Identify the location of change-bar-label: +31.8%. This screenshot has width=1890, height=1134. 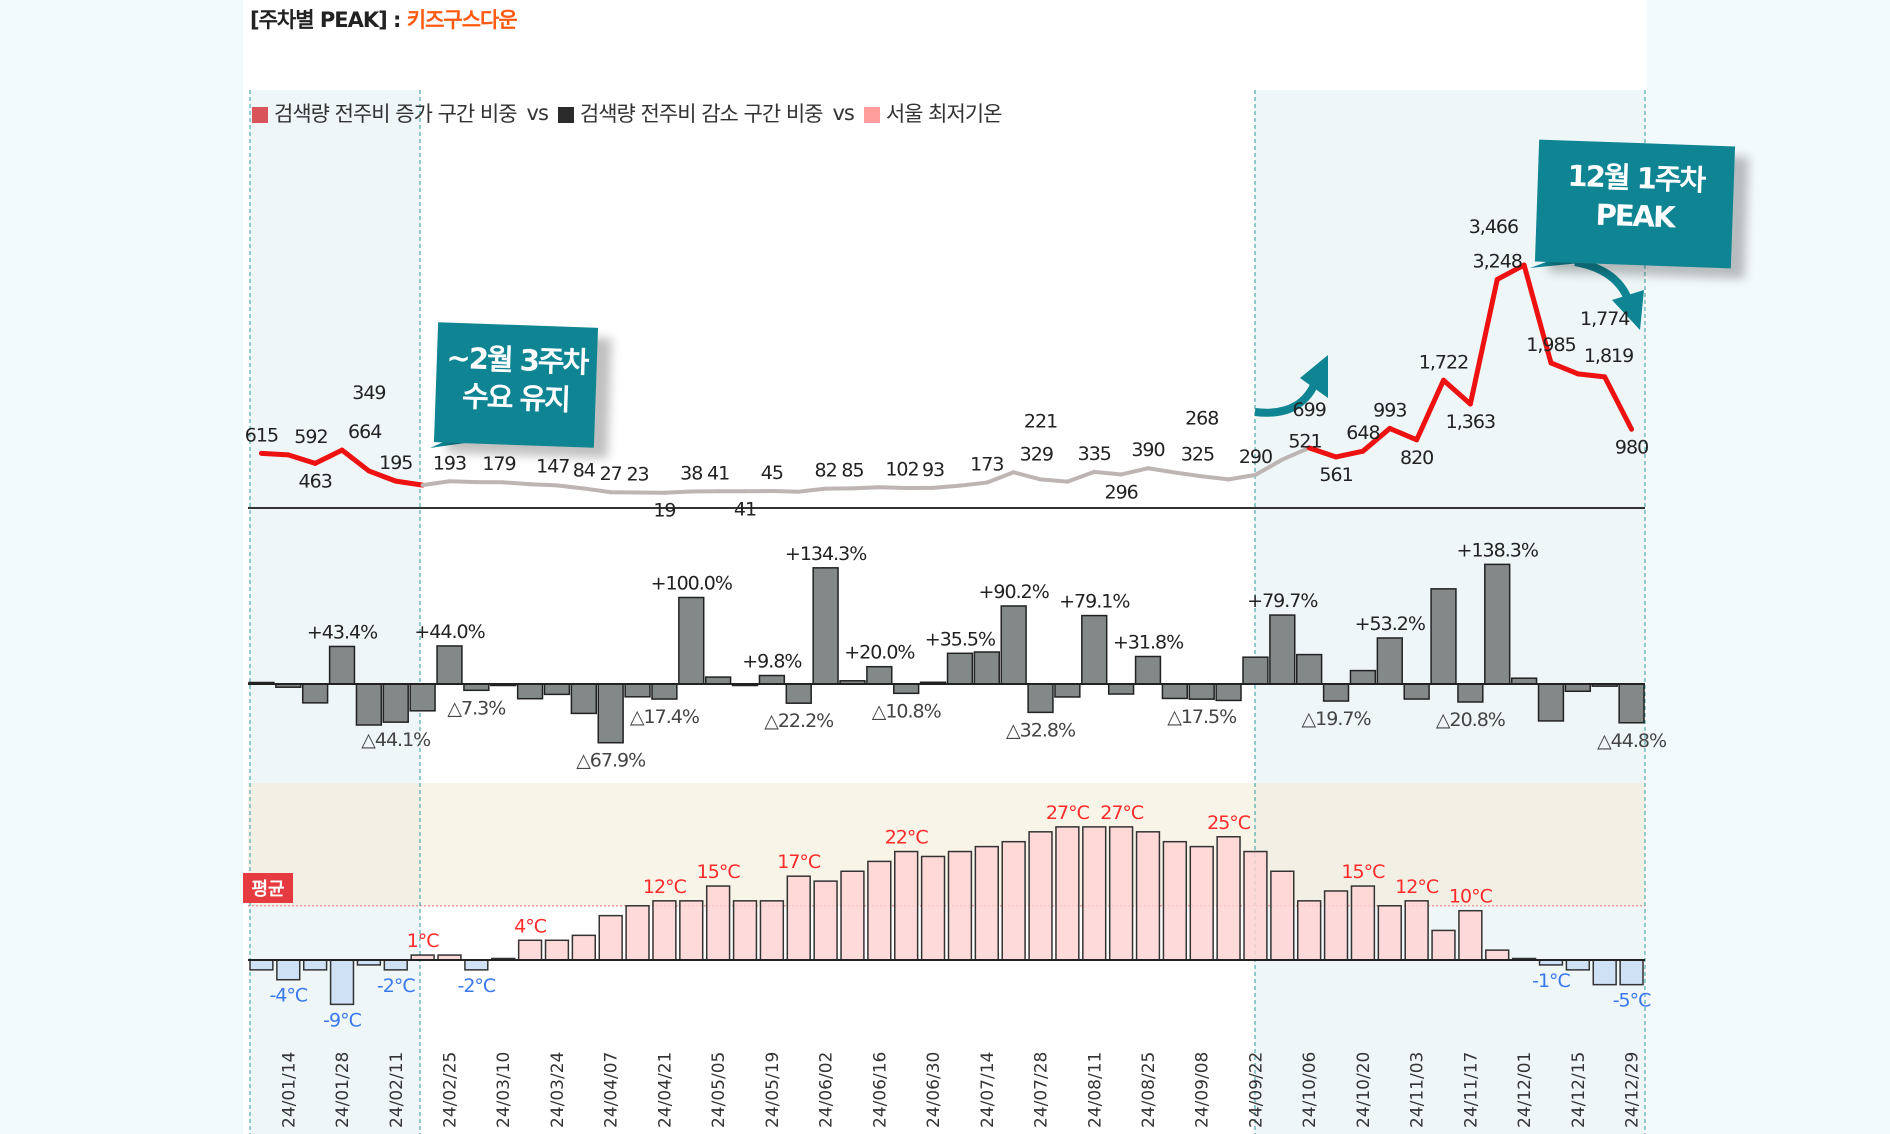
(1148, 642).